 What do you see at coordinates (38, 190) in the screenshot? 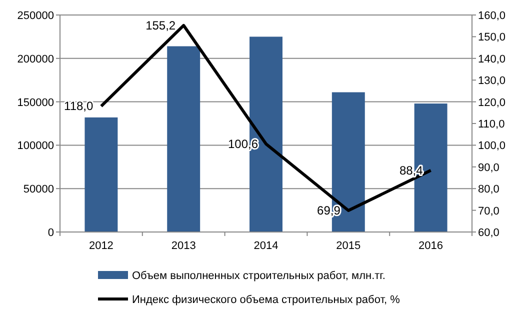
I see `y-tick-label: 50000` at bounding box center [38, 190].